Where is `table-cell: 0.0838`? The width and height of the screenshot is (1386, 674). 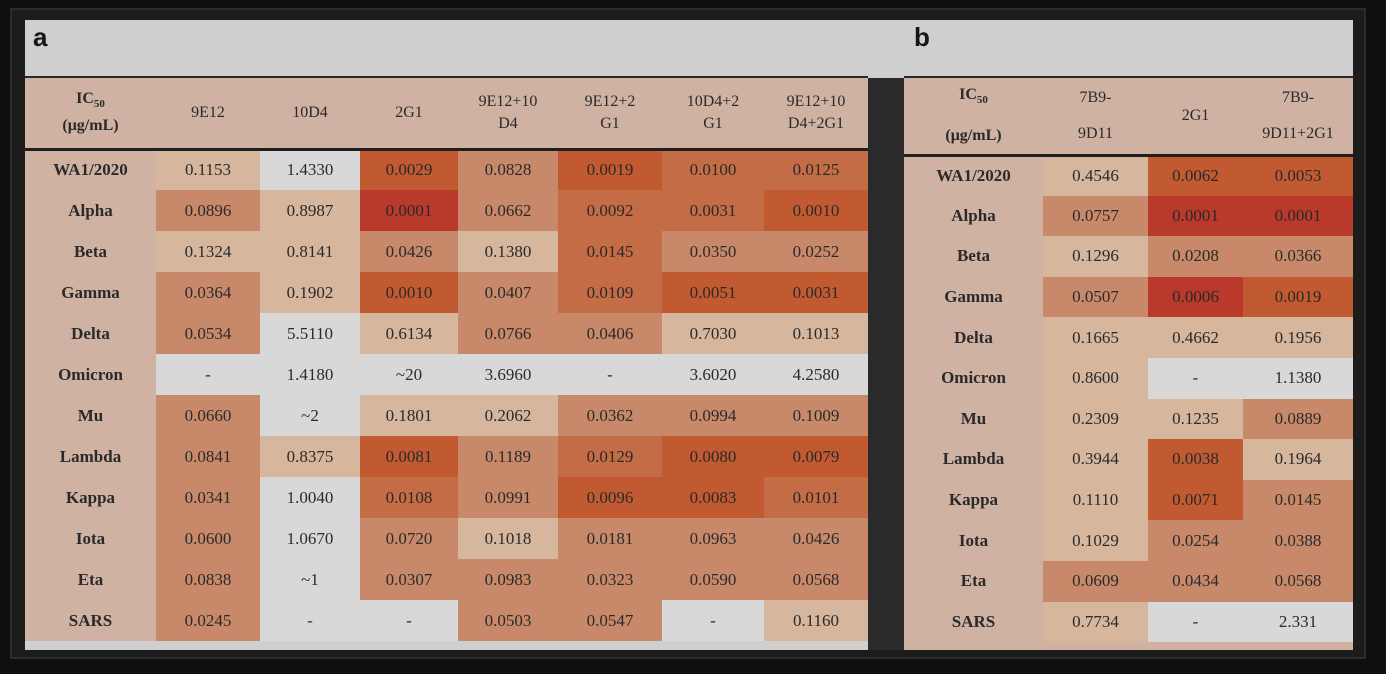
table-cell: 0.0838 is located at coordinates (208, 579).